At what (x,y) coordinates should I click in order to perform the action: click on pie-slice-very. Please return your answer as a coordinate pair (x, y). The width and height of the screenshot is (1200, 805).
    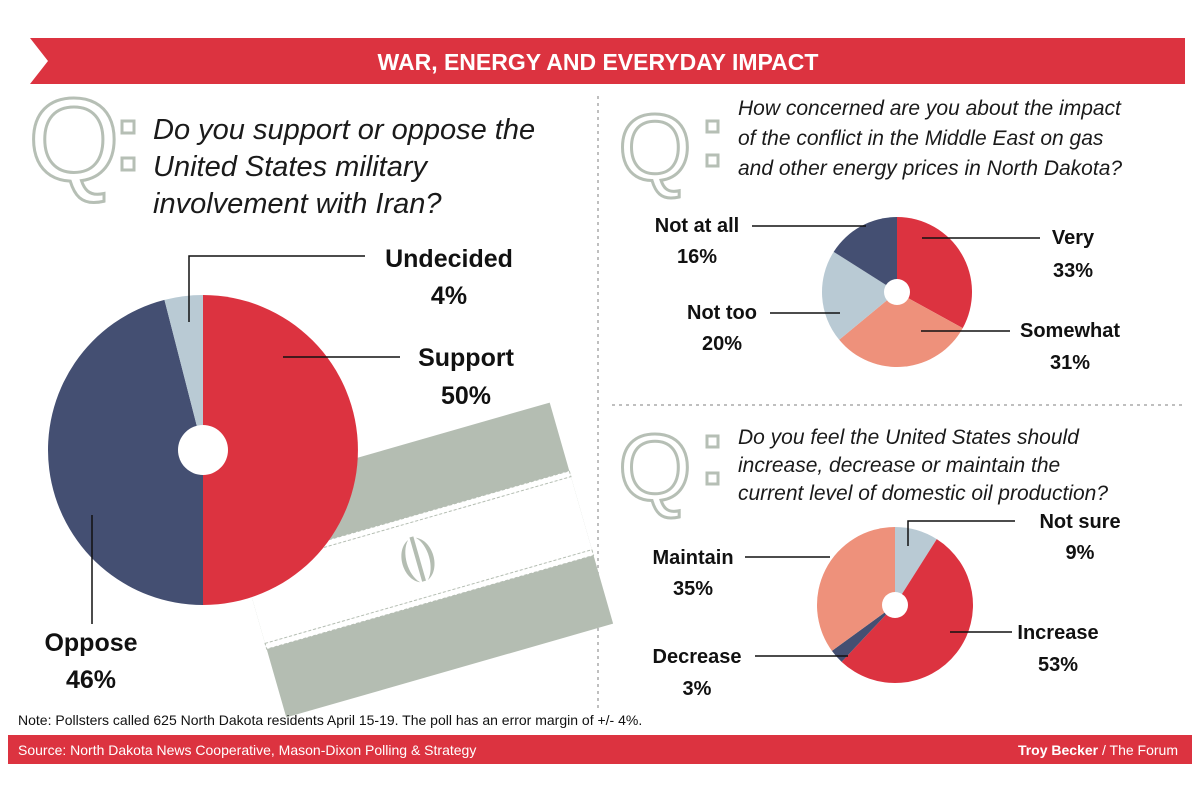
    Looking at the image, I should click on (934, 273).